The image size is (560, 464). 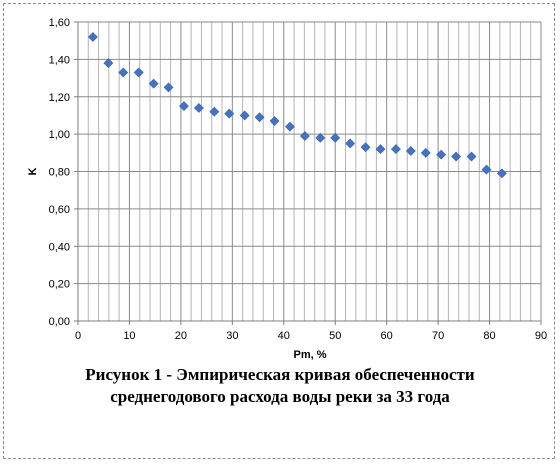 What do you see at coordinates (129, 336) in the screenshot?
I see `x-tick-label: 10` at bounding box center [129, 336].